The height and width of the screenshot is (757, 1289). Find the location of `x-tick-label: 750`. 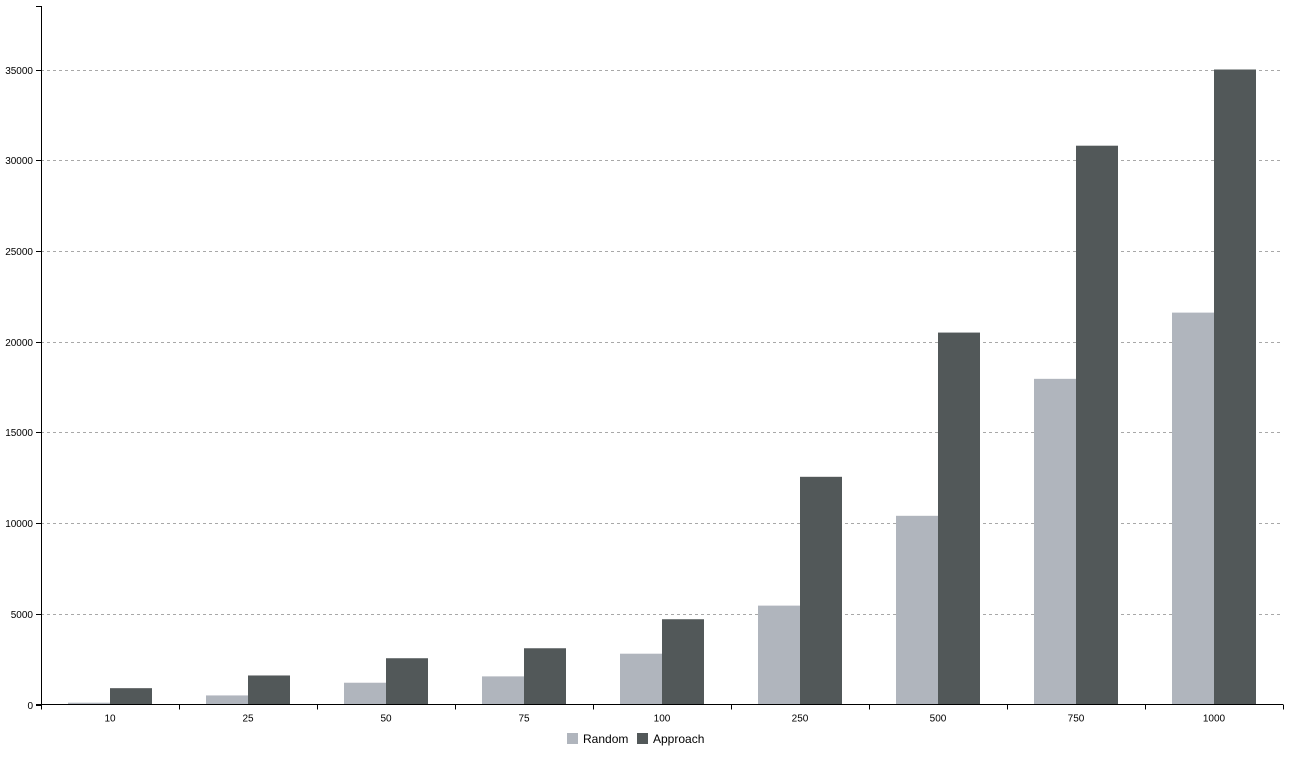

x-tick-label: 750 is located at coordinates (1076, 719).